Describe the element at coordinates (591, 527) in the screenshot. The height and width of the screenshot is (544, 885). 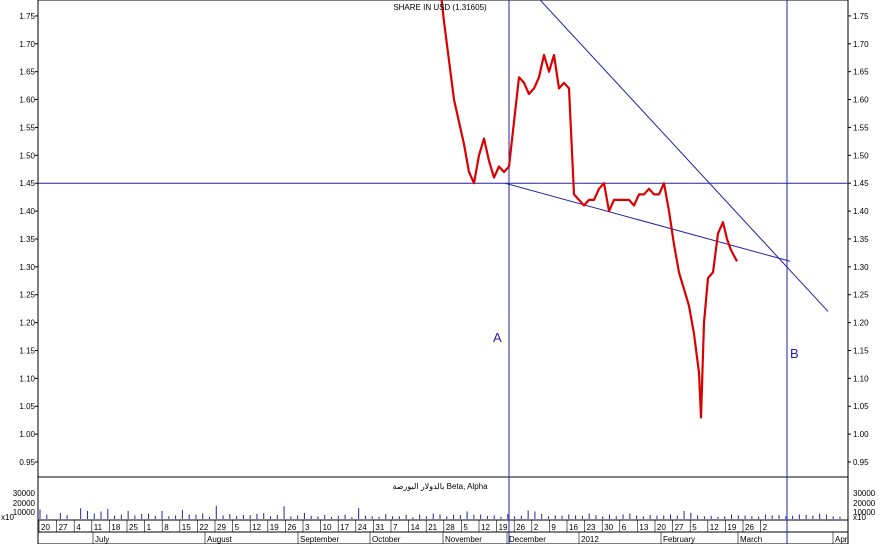
I see `day-tick-label: 23` at that location.